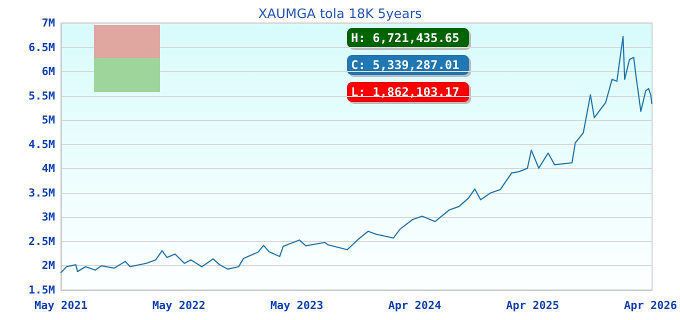 The height and width of the screenshot is (320, 680). Describe the element at coordinates (179, 305) in the screenshot. I see `x-tick-label: May 2022` at that location.